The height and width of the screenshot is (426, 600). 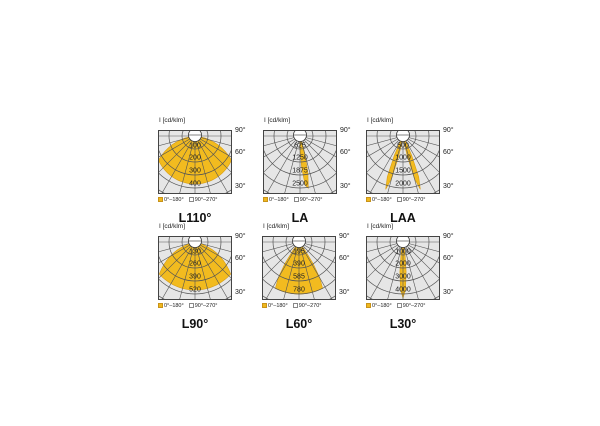 What do you see at coordinates (195, 277) in the screenshot?
I see `ring-label-3: 390` at bounding box center [195, 277].